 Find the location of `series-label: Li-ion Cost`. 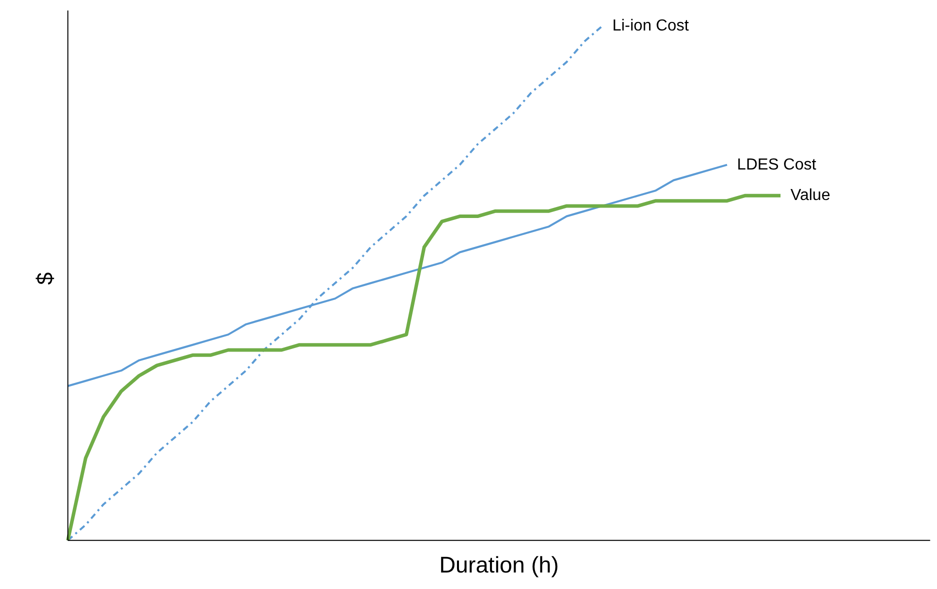

series-label: Li-ion Cost is located at coordinates (651, 25).